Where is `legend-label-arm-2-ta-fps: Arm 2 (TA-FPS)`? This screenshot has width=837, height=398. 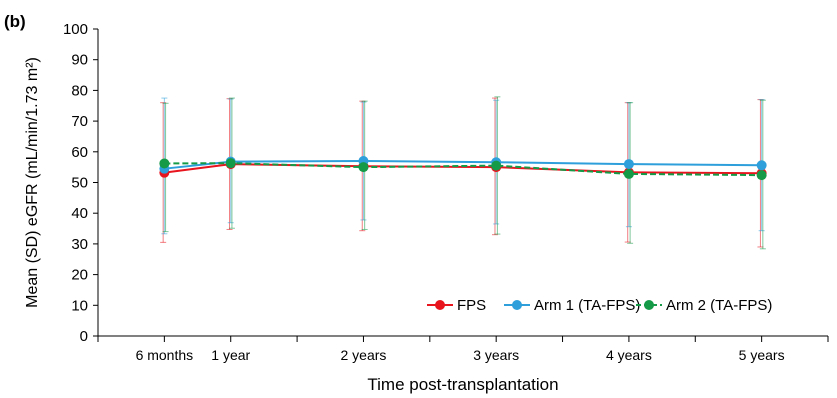 legend-label-arm-2-ta-fps: Arm 2 (TA-FPS) is located at coordinates (719, 305).